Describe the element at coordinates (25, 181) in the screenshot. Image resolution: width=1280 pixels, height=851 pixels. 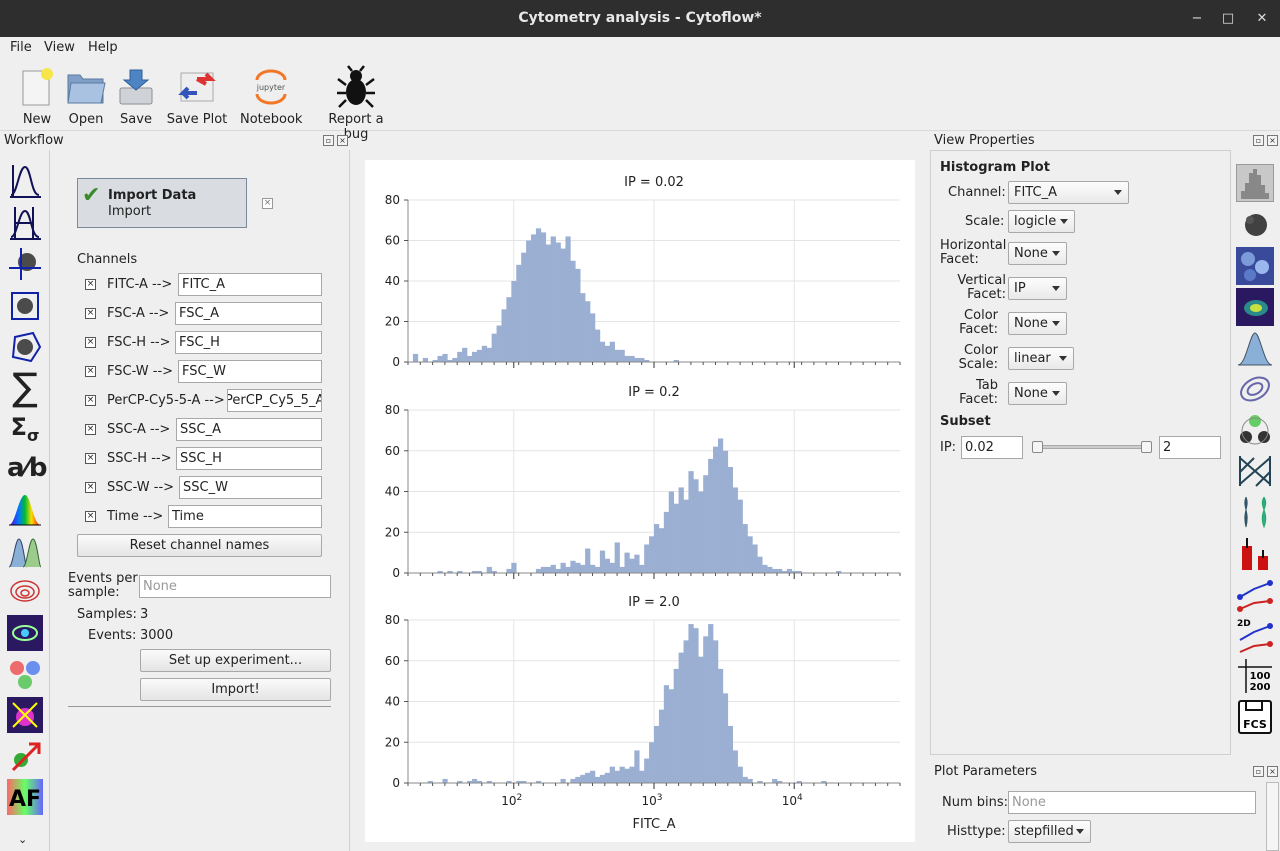
I see `threshold-op-icon` at that location.